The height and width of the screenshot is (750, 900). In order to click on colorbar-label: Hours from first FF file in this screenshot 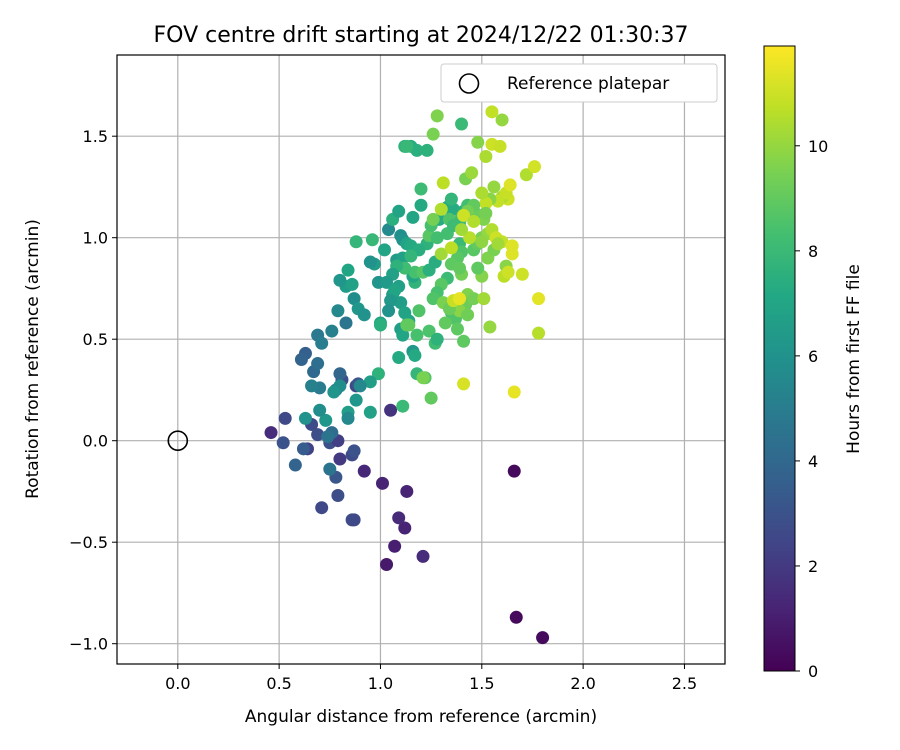, I will do `click(854, 359)`.